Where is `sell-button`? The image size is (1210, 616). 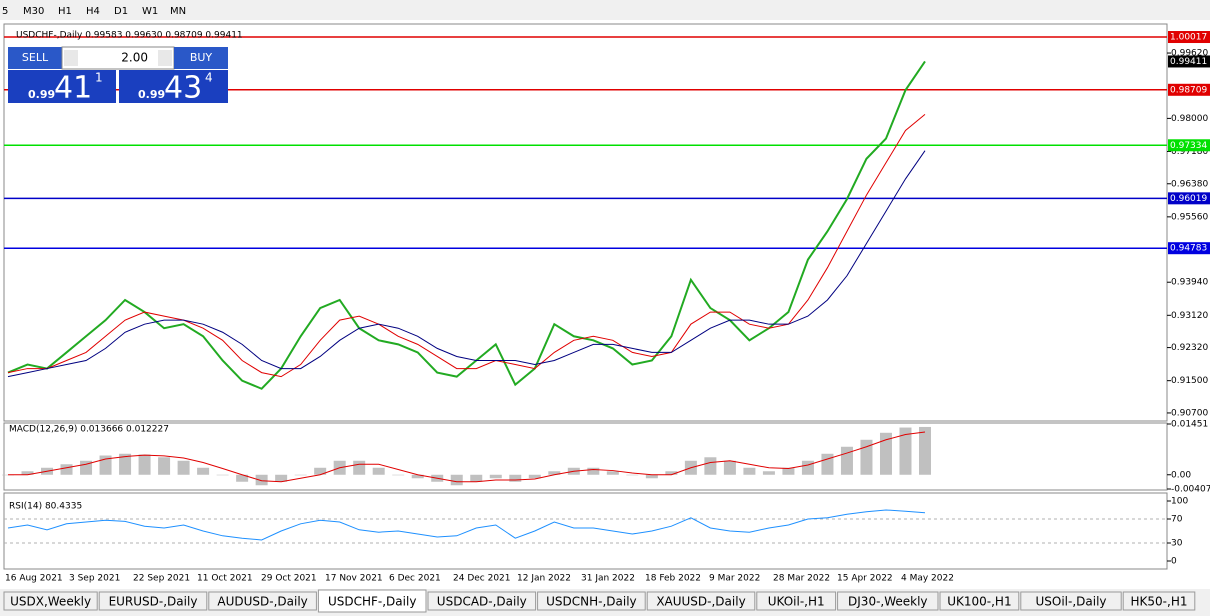
sell-button is located at coordinates (35, 58).